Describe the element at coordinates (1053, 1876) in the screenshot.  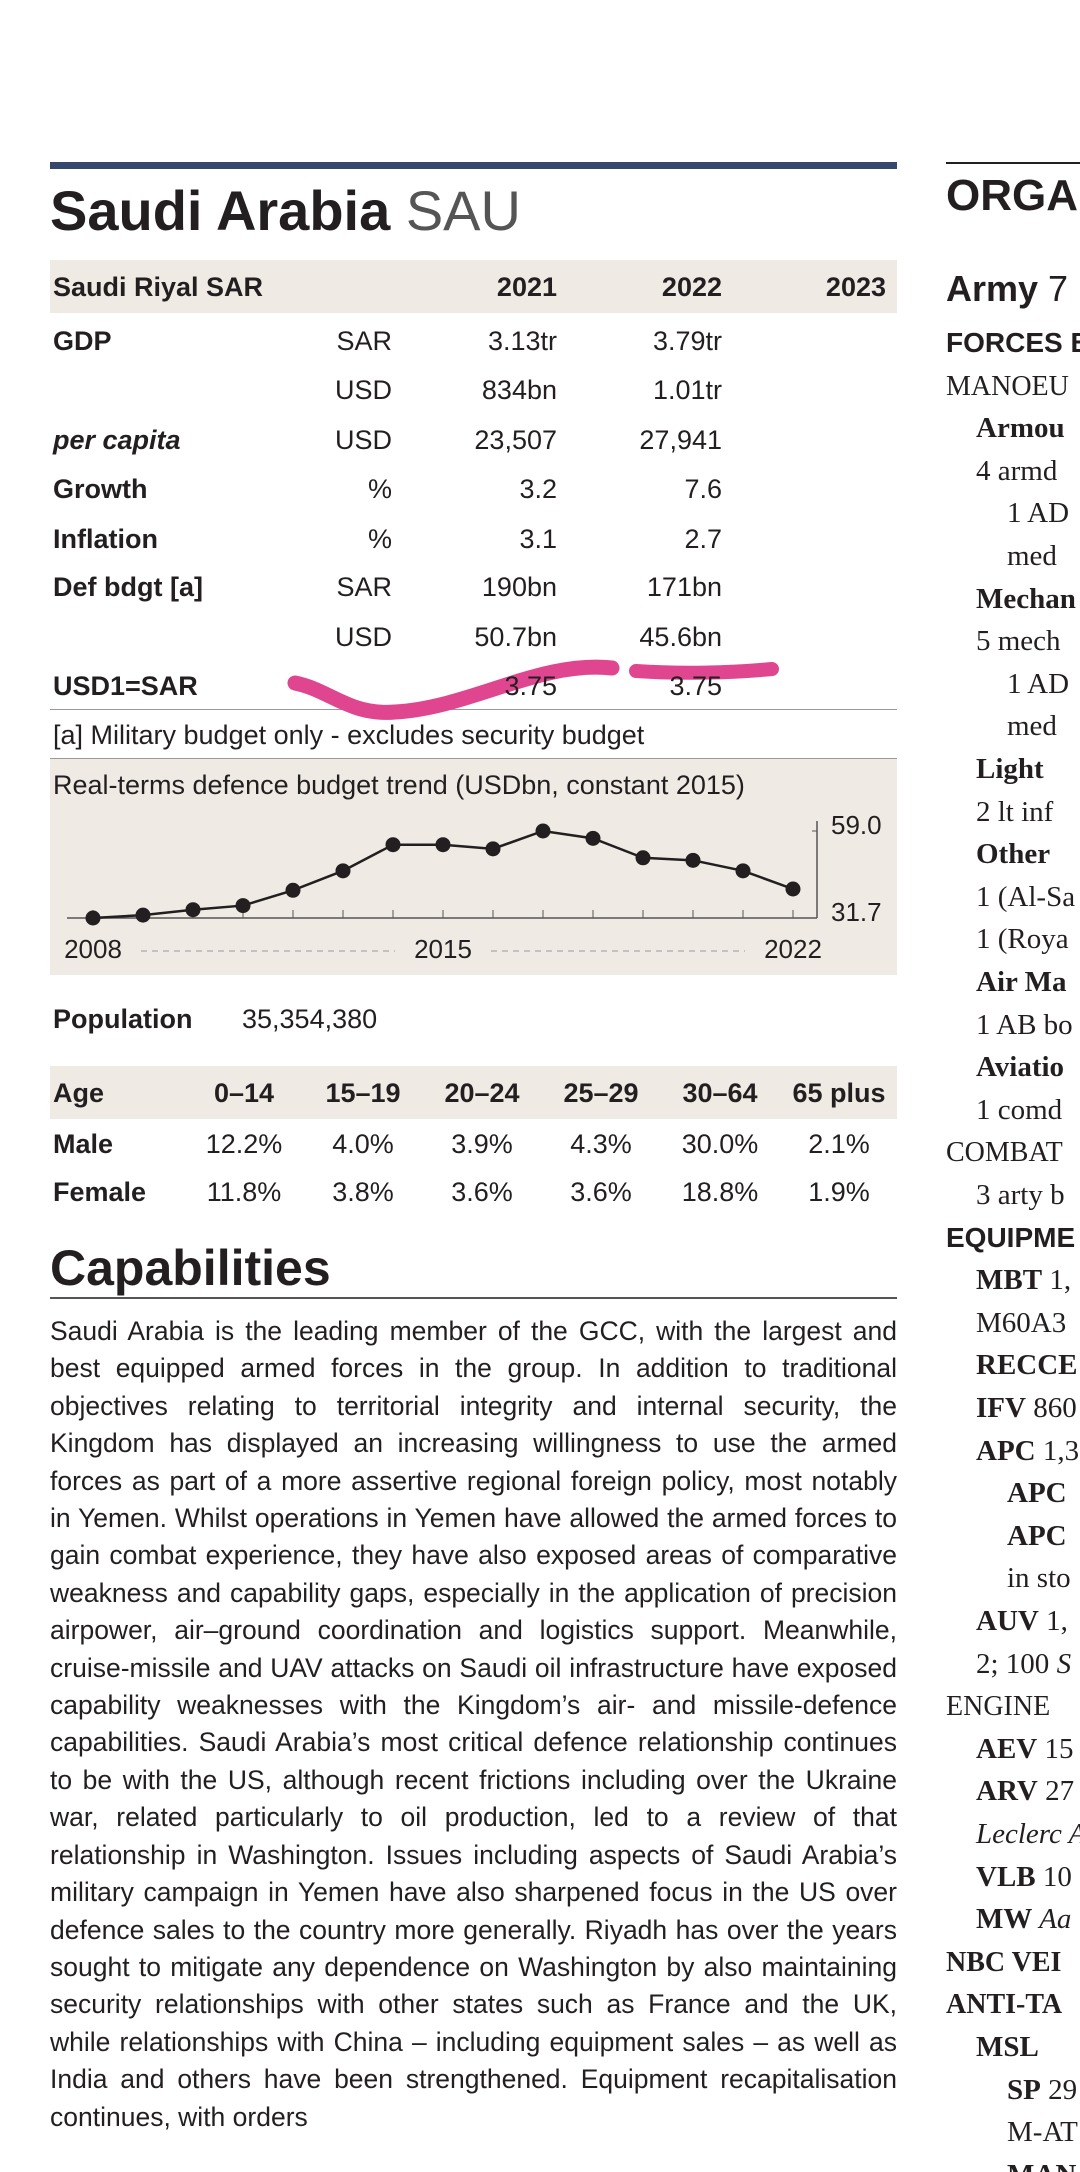
I see `org-text: 10` at that location.